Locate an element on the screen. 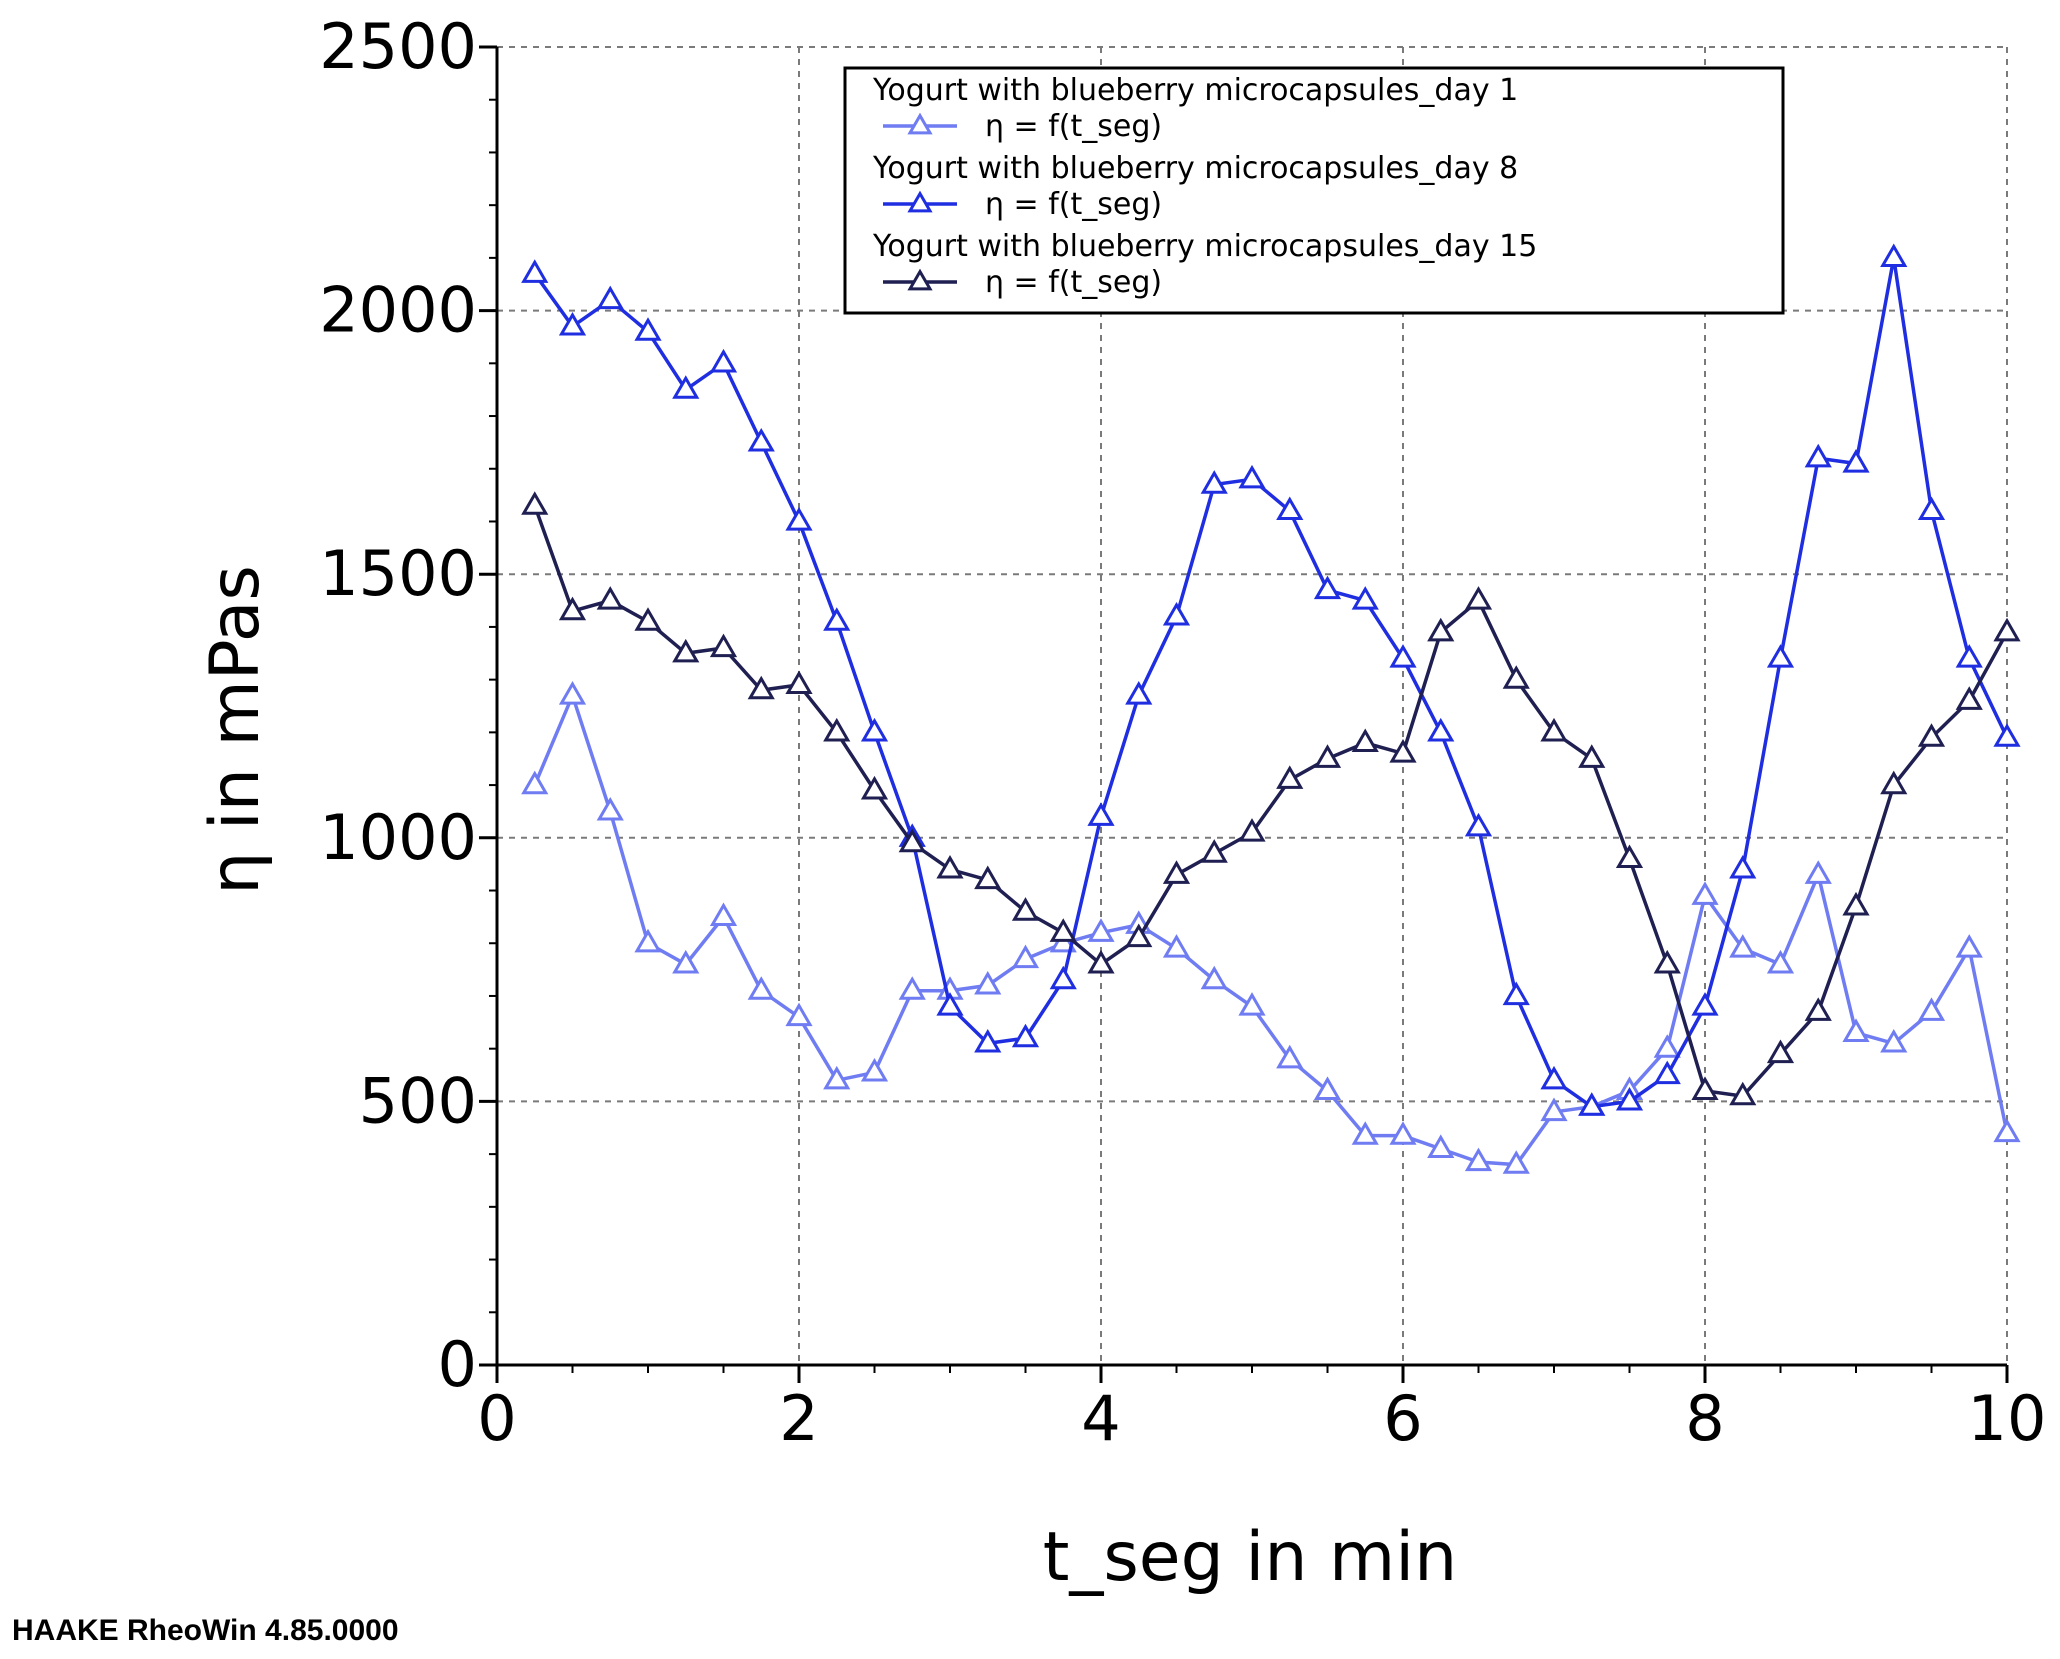  legend-box is located at coordinates (1314, 190).